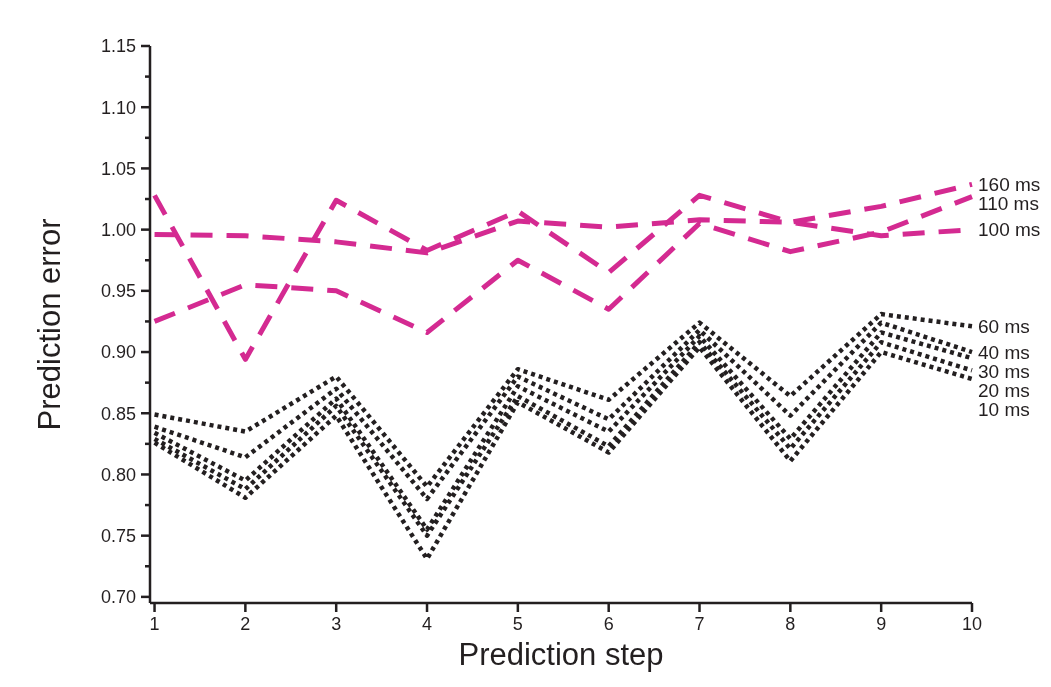 The height and width of the screenshot is (687, 1051). What do you see at coordinates (118, 107) in the screenshot?
I see `y-tick-label: 1.10` at bounding box center [118, 107].